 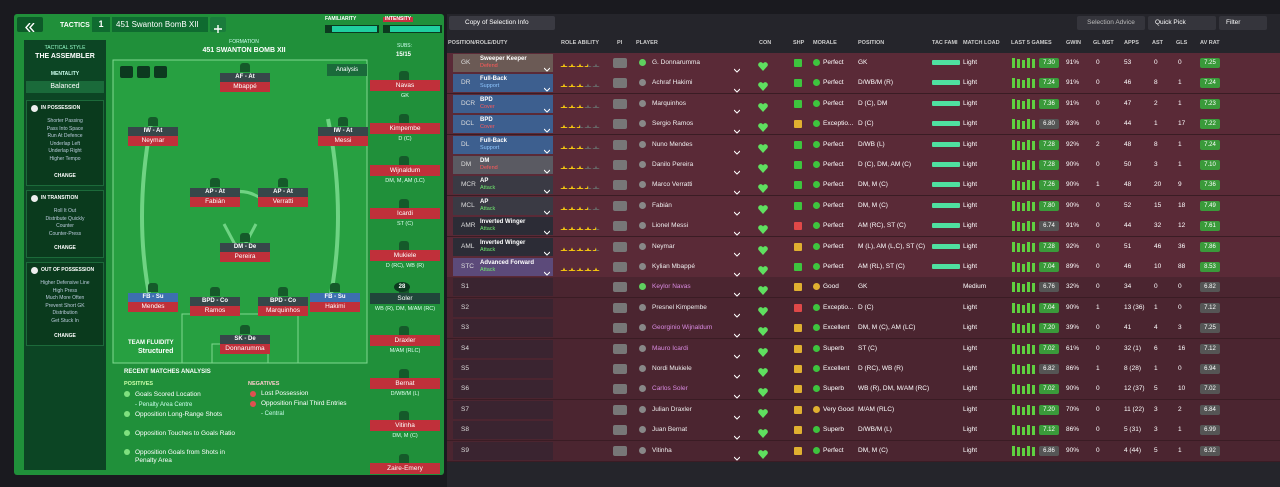 What do you see at coordinates (673, 124) in the screenshot?
I see `player-name: Sergio Ramos` at bounding box center [673, 124].